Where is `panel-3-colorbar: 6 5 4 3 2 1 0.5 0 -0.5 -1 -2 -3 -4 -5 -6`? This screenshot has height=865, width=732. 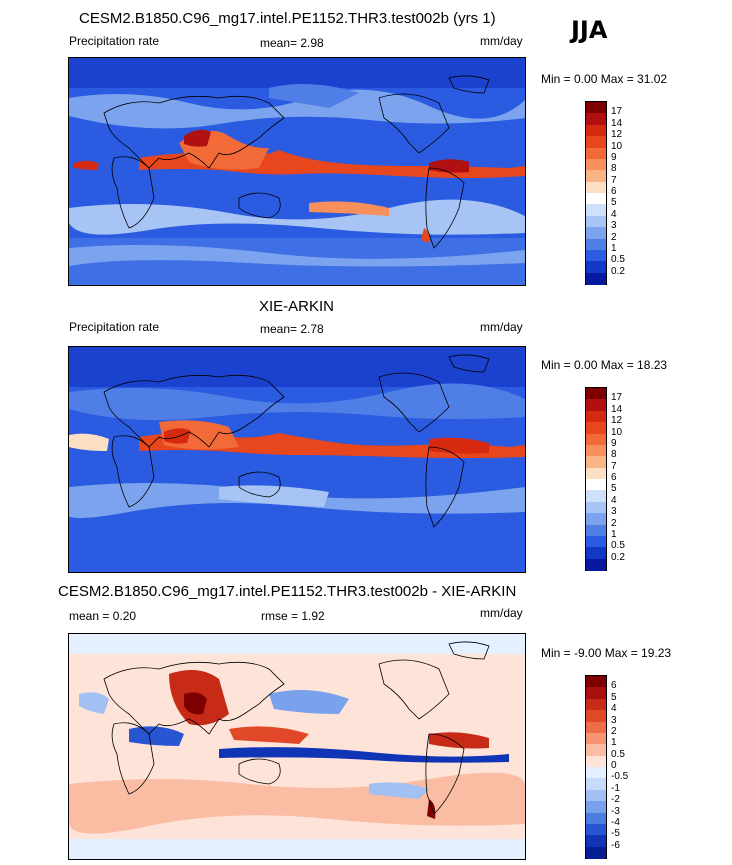
panel-3-colorbar: 6 5 4 3 2 1 0.5 0 -0.5 -1 -2 -3 -4 -5 -6 is located at coordinates (635, 767).